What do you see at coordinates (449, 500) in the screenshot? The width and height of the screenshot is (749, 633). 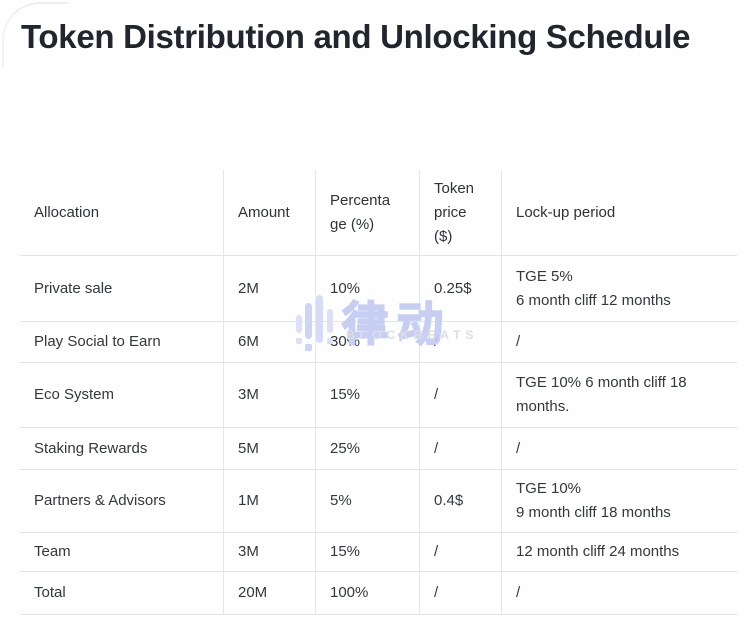 I see `cell-token_price-text: 0.4$` at bounding box center [449, 500].